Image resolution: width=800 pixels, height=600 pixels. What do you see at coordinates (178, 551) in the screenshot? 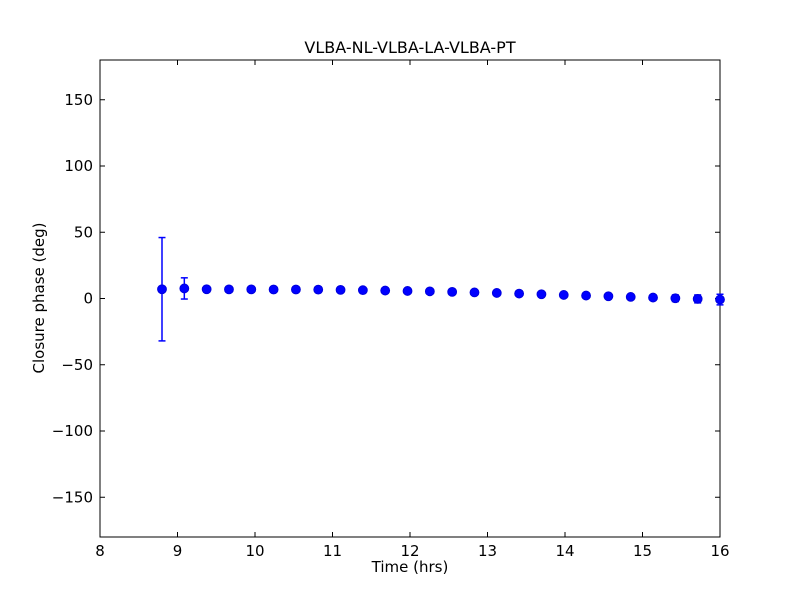
I see `x-tick-label: 9` at bounding box center [178, 551].